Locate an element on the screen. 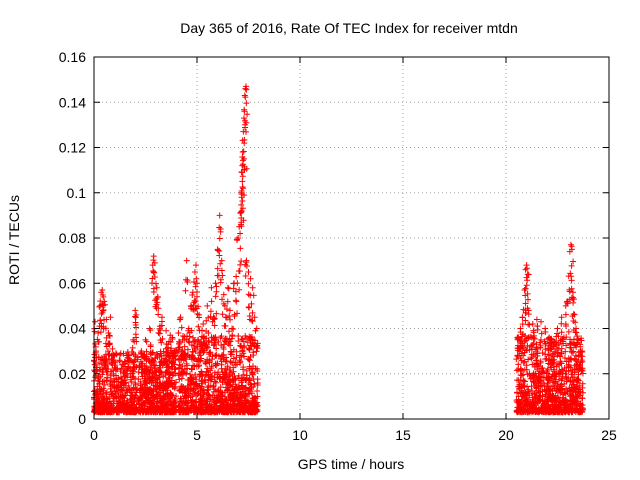 This screenshot has width=640, height=480. y-axis-title: ROTI / TECUs is located at coordinates (14, 240).